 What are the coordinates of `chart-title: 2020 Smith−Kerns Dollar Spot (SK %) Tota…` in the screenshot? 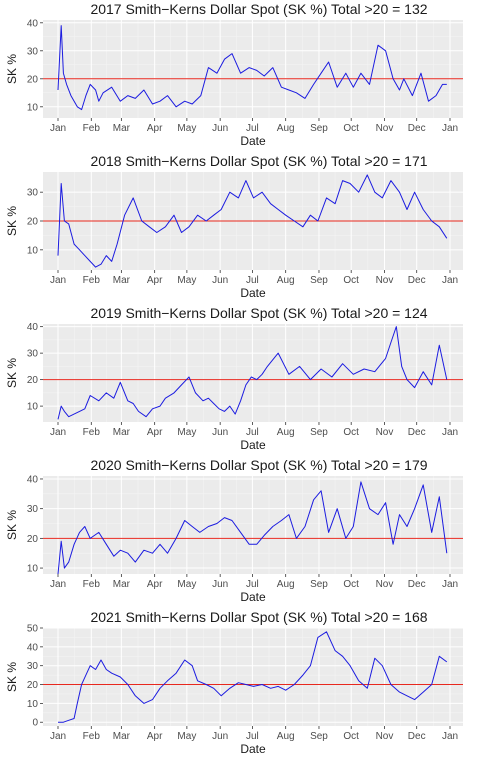 It's located at (258, 465).